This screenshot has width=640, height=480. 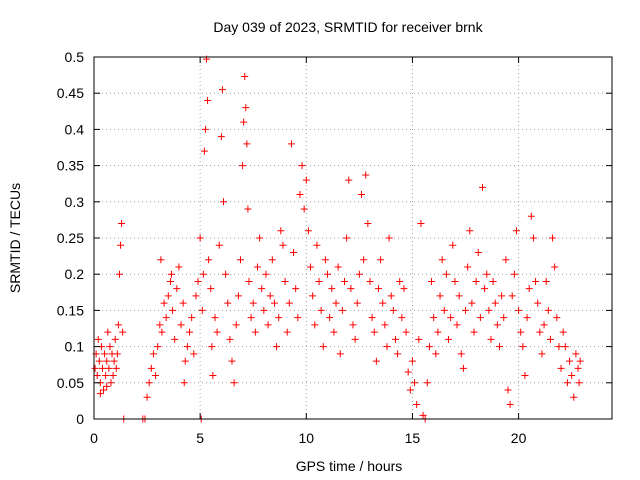 What do you see at coordinates (349, 466) in the screenshot?
I see `x-axis-title: GPS time / hours` at bounding box center [349, 466].